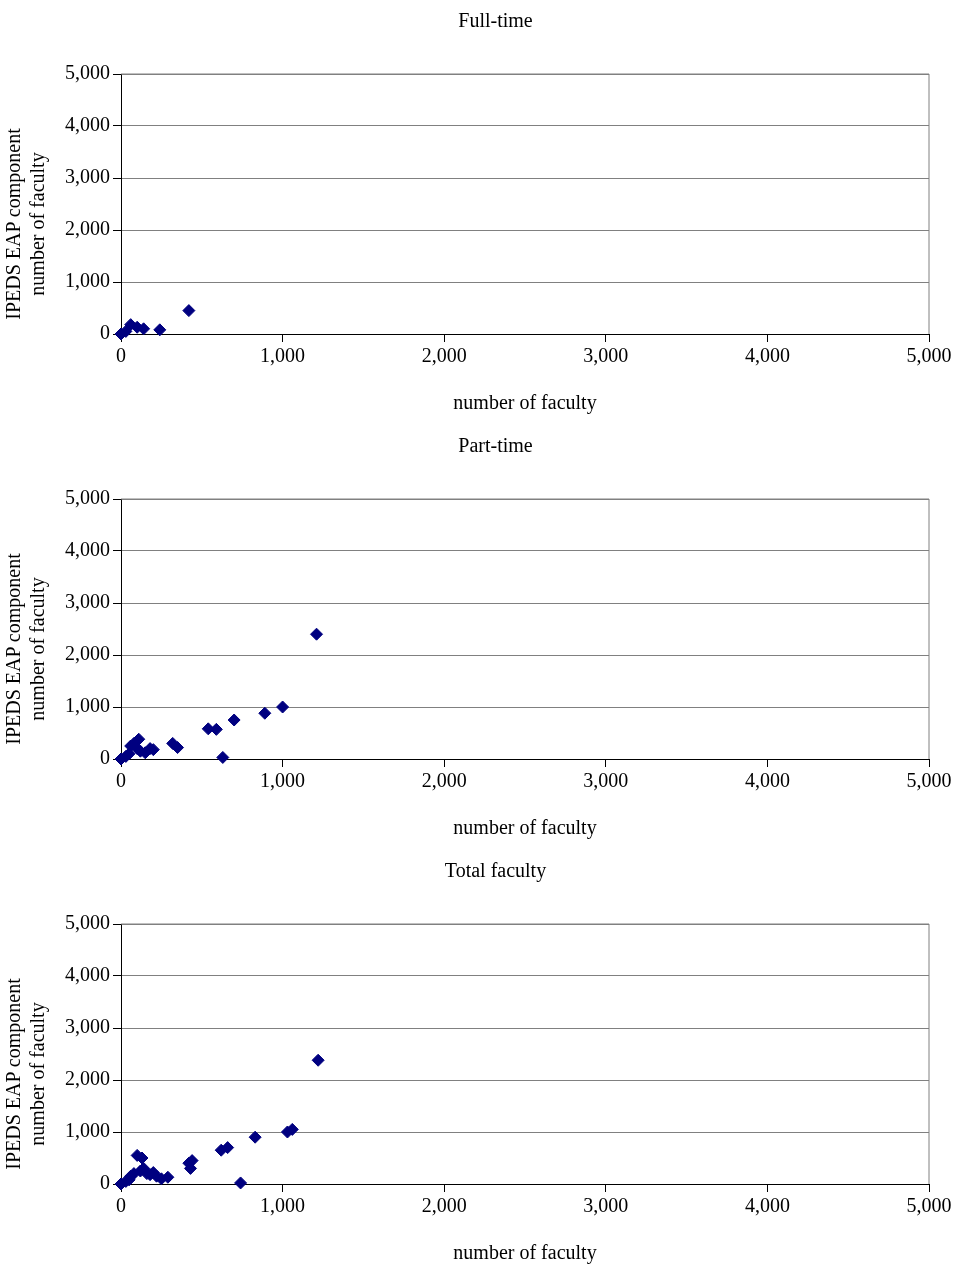  I want to click on chart-title: Full-time, so click(495, 20).